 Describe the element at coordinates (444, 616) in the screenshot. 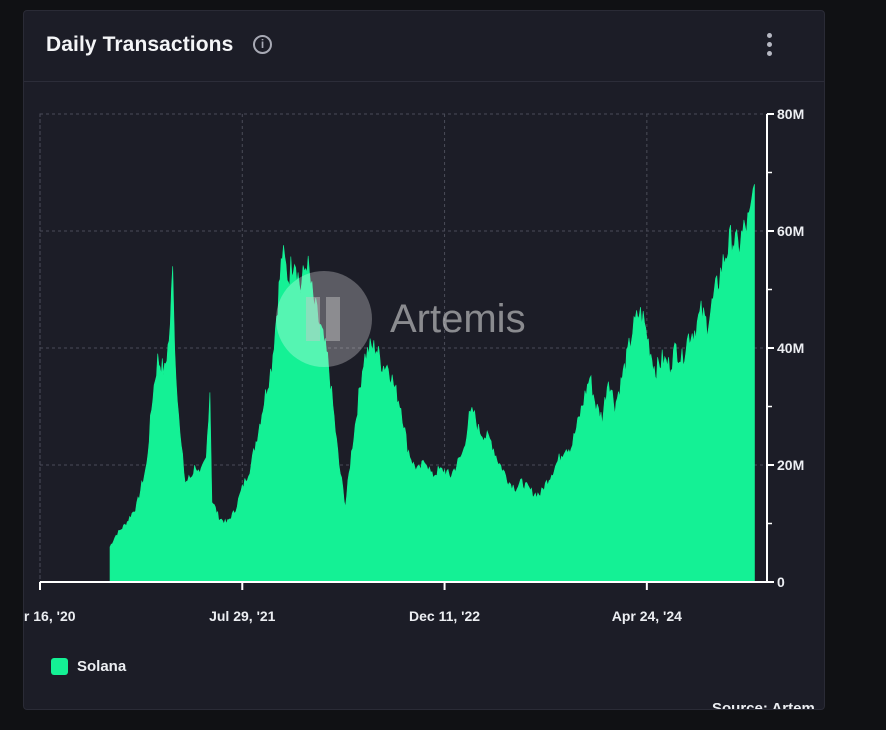

I see `x-tick-label: Dec 11, '22` at that location.